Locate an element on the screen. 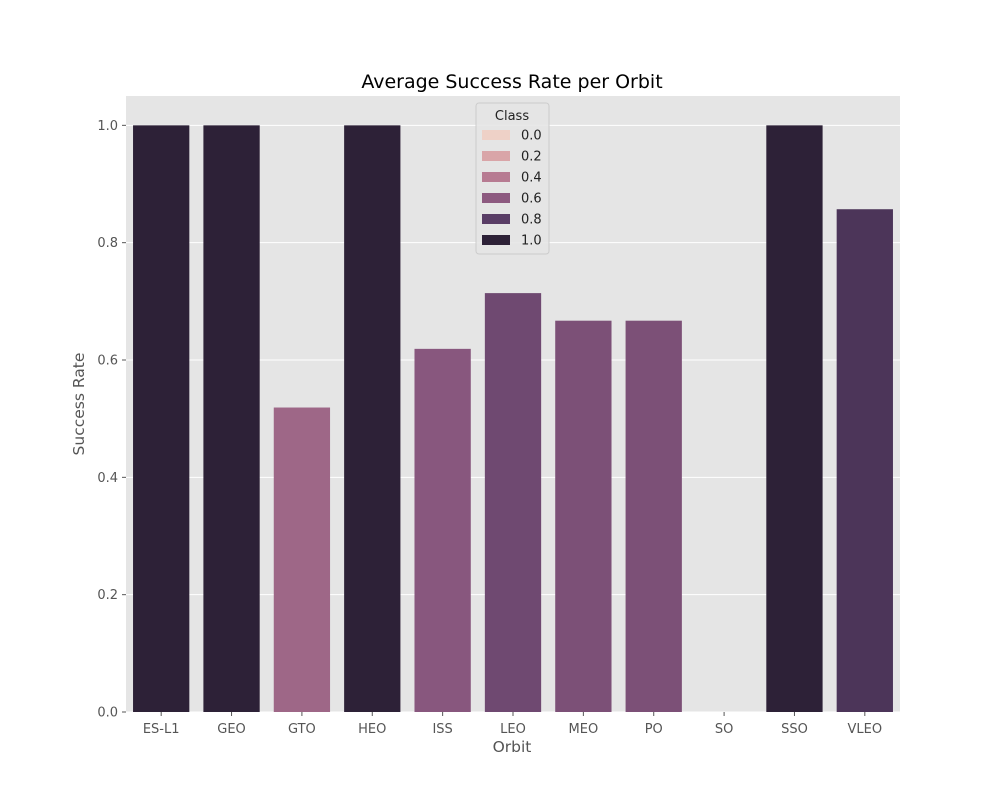 The image size is (1000, 800). chart-title: Average Success Rate per Orbit is located at coordinates (511, 82).